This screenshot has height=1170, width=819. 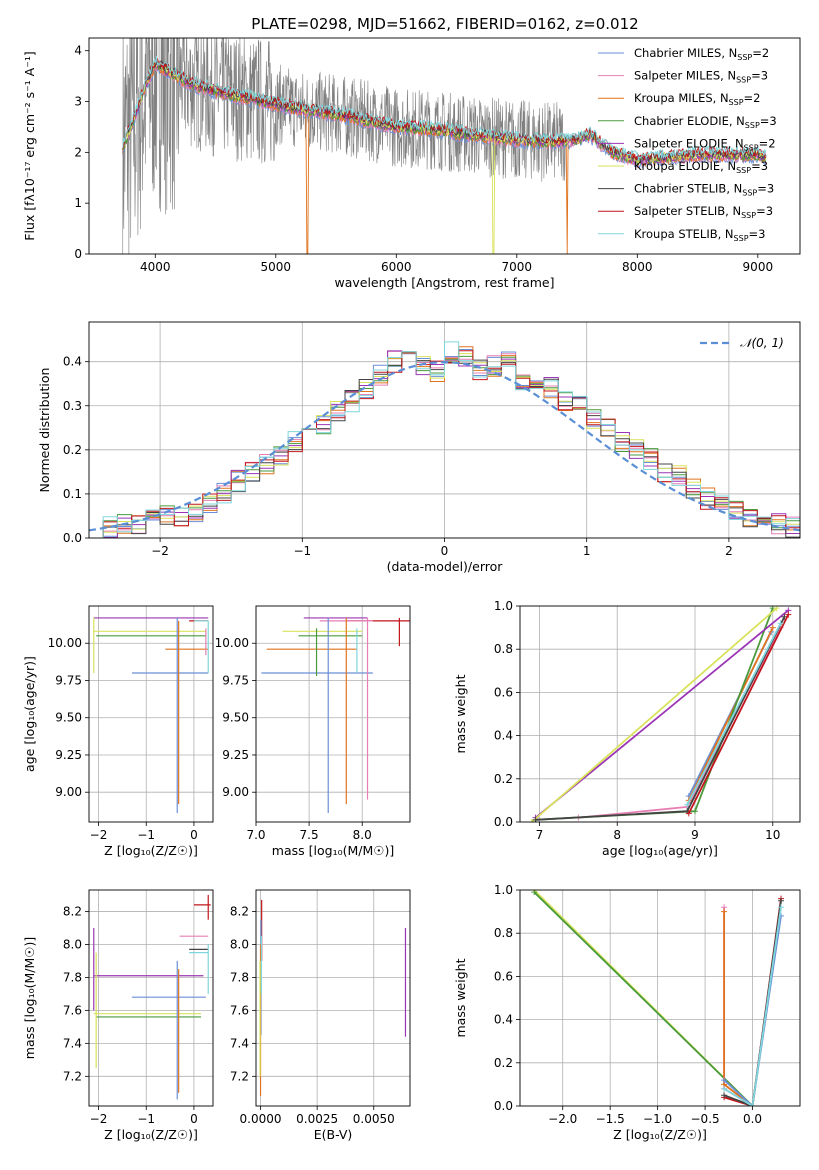 What do you see at coordinates (72, 977) in the screenshot?
I see `y-tick-label: 7.8` at bounding box center [72, 977].